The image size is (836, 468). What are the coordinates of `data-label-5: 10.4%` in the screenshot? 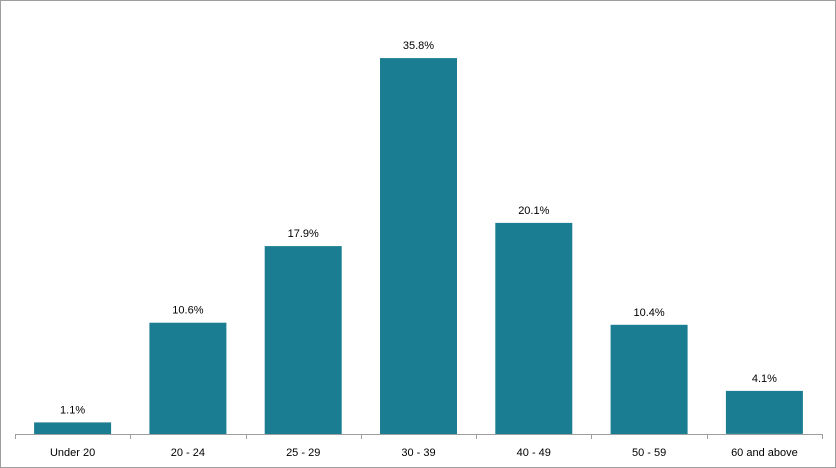 It's located at (648, 313).